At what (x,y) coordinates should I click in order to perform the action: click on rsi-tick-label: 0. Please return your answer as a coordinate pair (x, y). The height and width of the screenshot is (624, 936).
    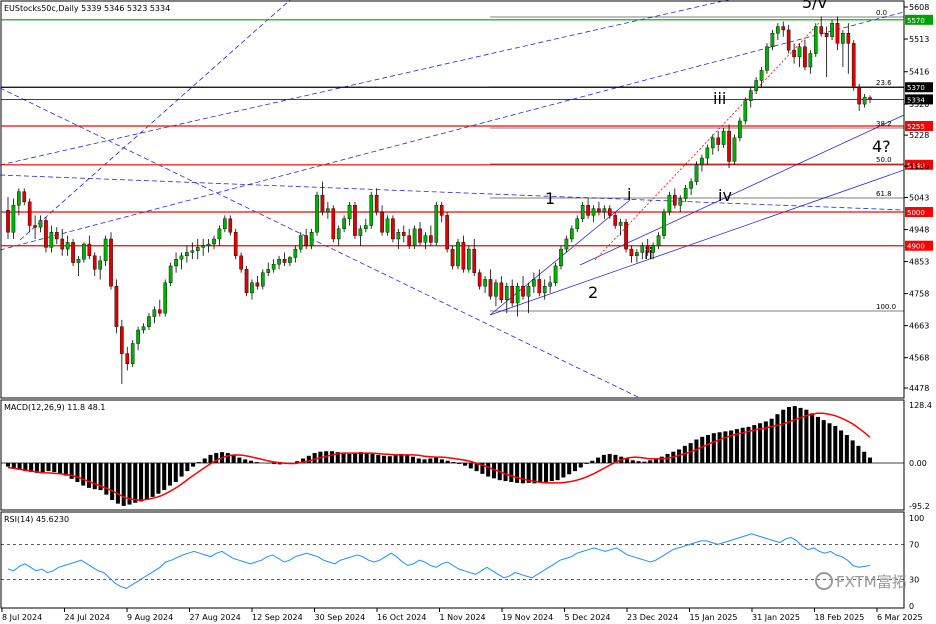
    Looking at the image, I should click on (911, 606).